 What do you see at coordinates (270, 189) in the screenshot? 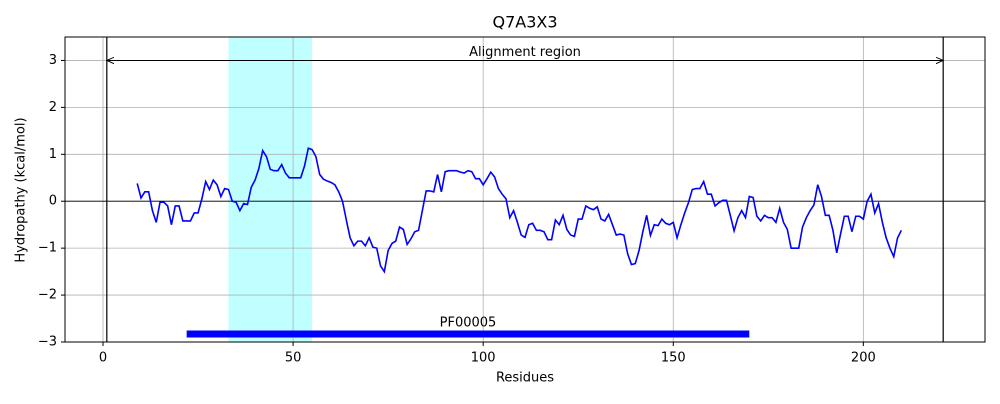
I see `highlight-region` at bounding box center [270, 189].